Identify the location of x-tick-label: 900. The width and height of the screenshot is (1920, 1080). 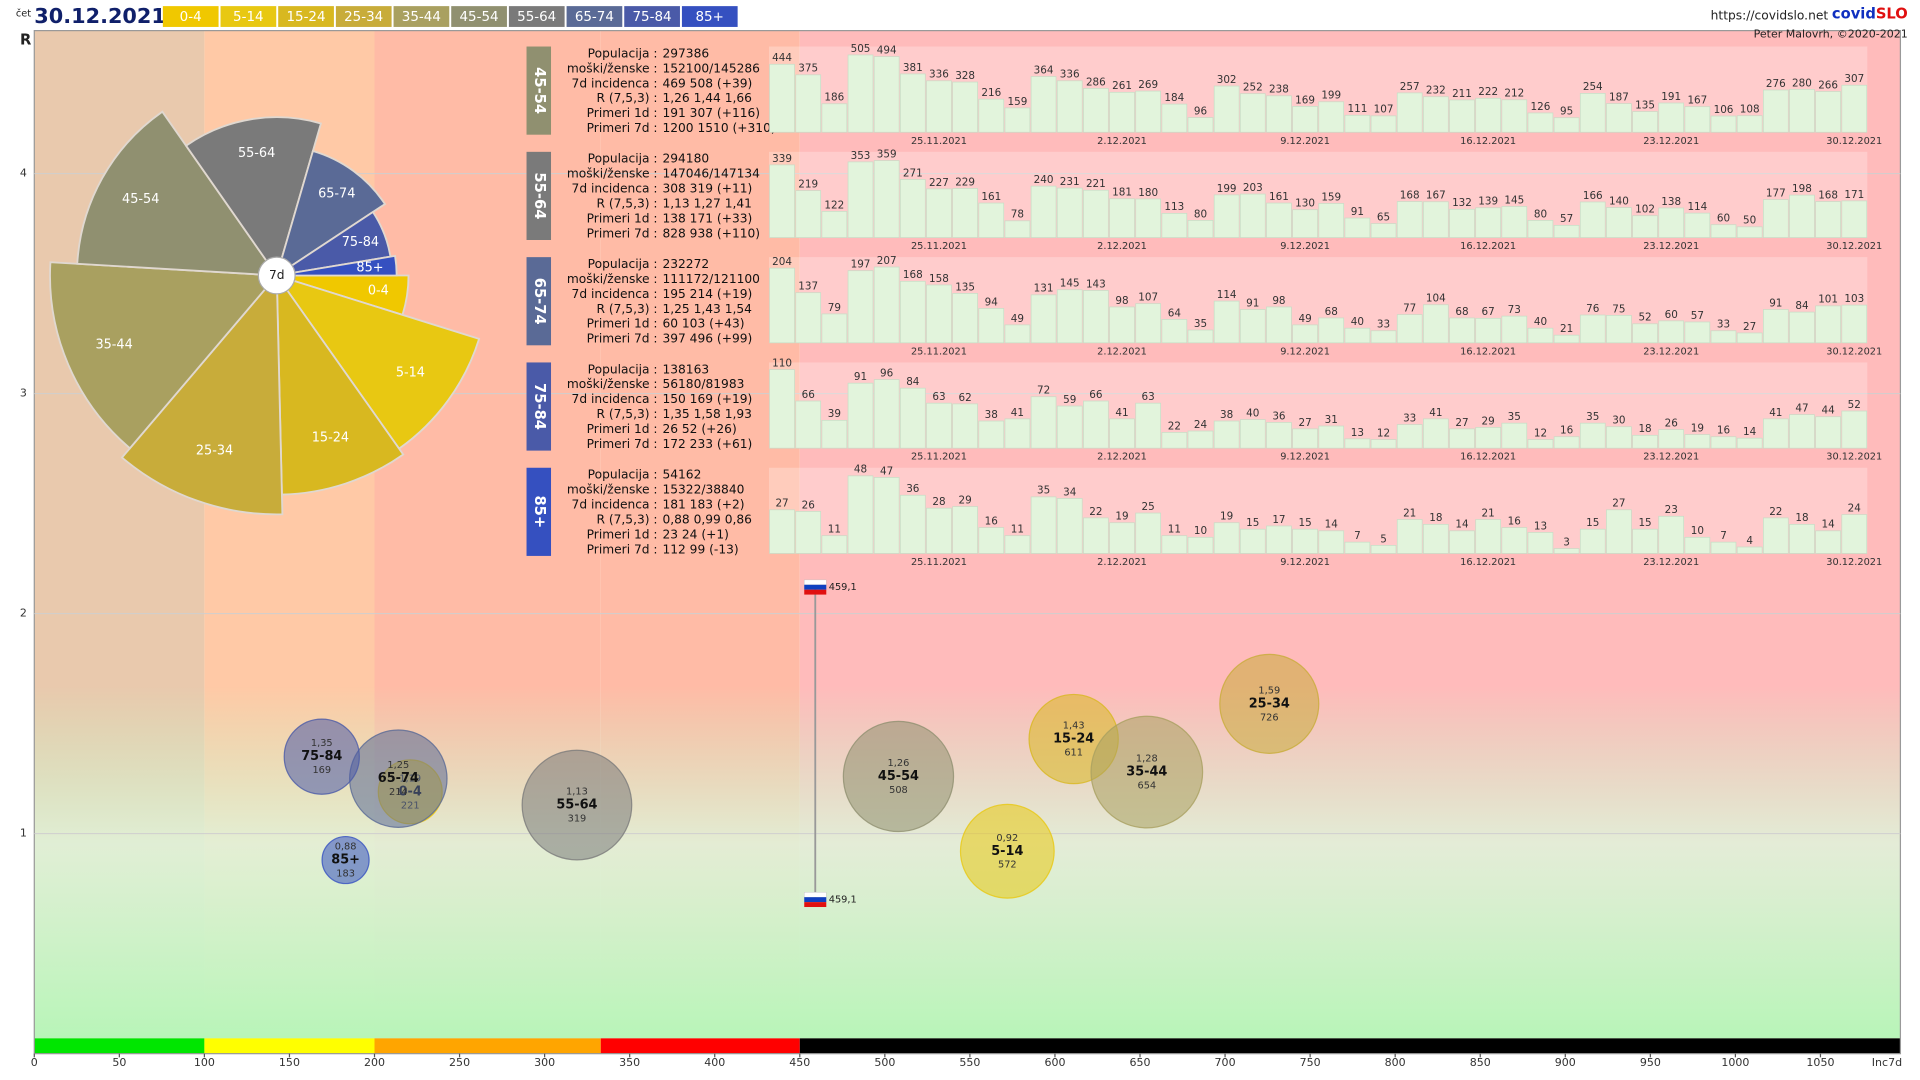
(1565, 1062).